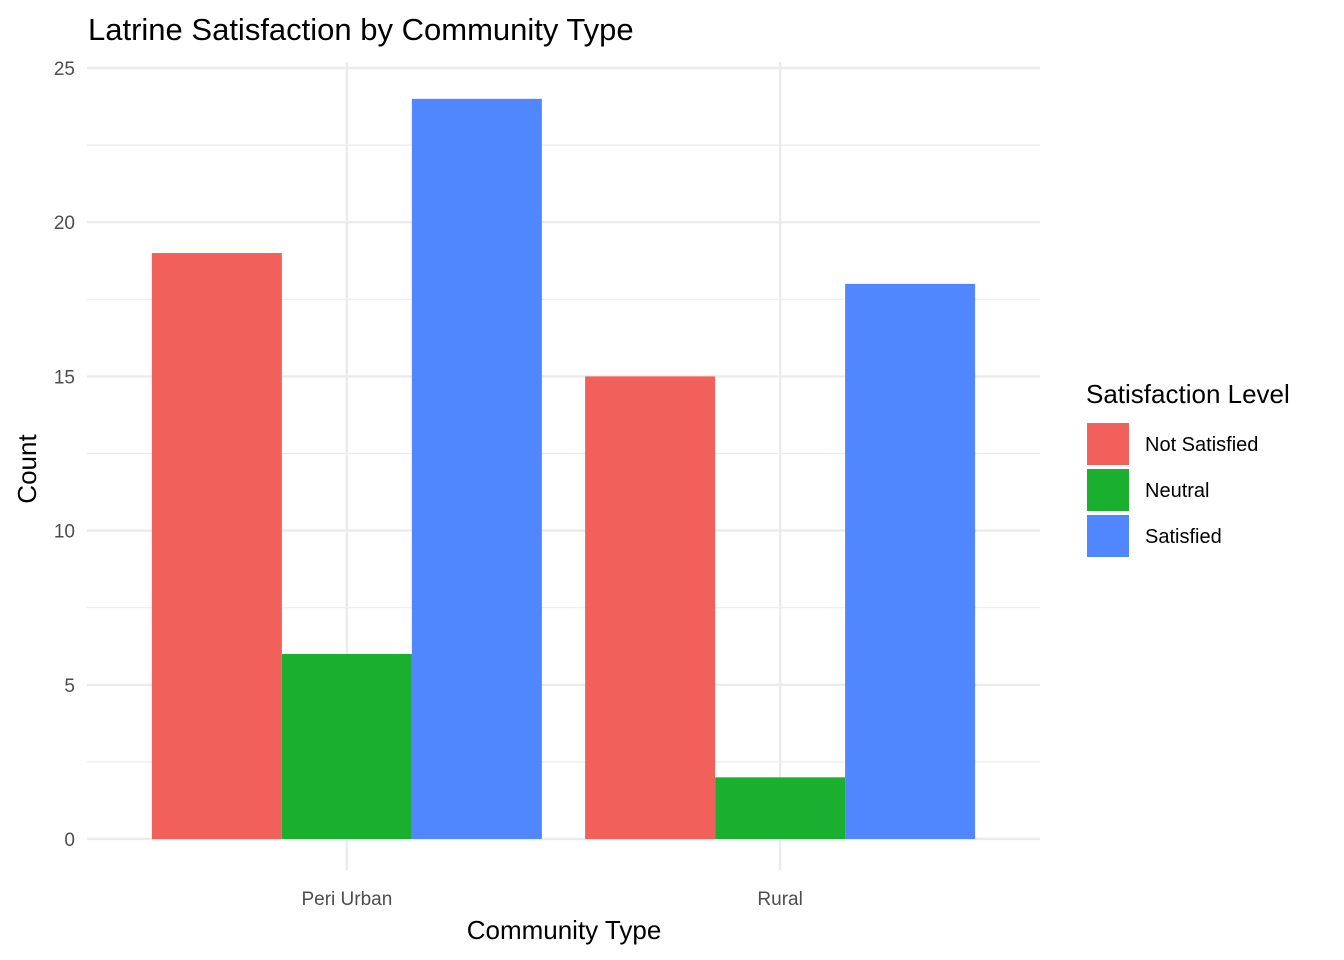 This screenshot has width=1344, height=960. What do you see at coordinates (1183, 537) in the screenshot?
I see `legend-label: Satisfied` at bounding box center [1183, 537].